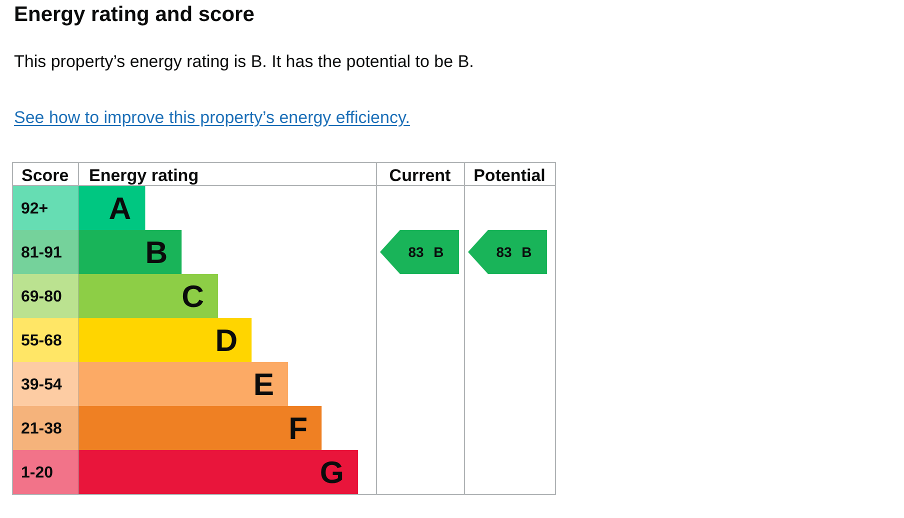  What do you see at coordinates (41, 297) in the screenshot?
I see `y-tick-label: 69-80` at bounding box center [41, 297].